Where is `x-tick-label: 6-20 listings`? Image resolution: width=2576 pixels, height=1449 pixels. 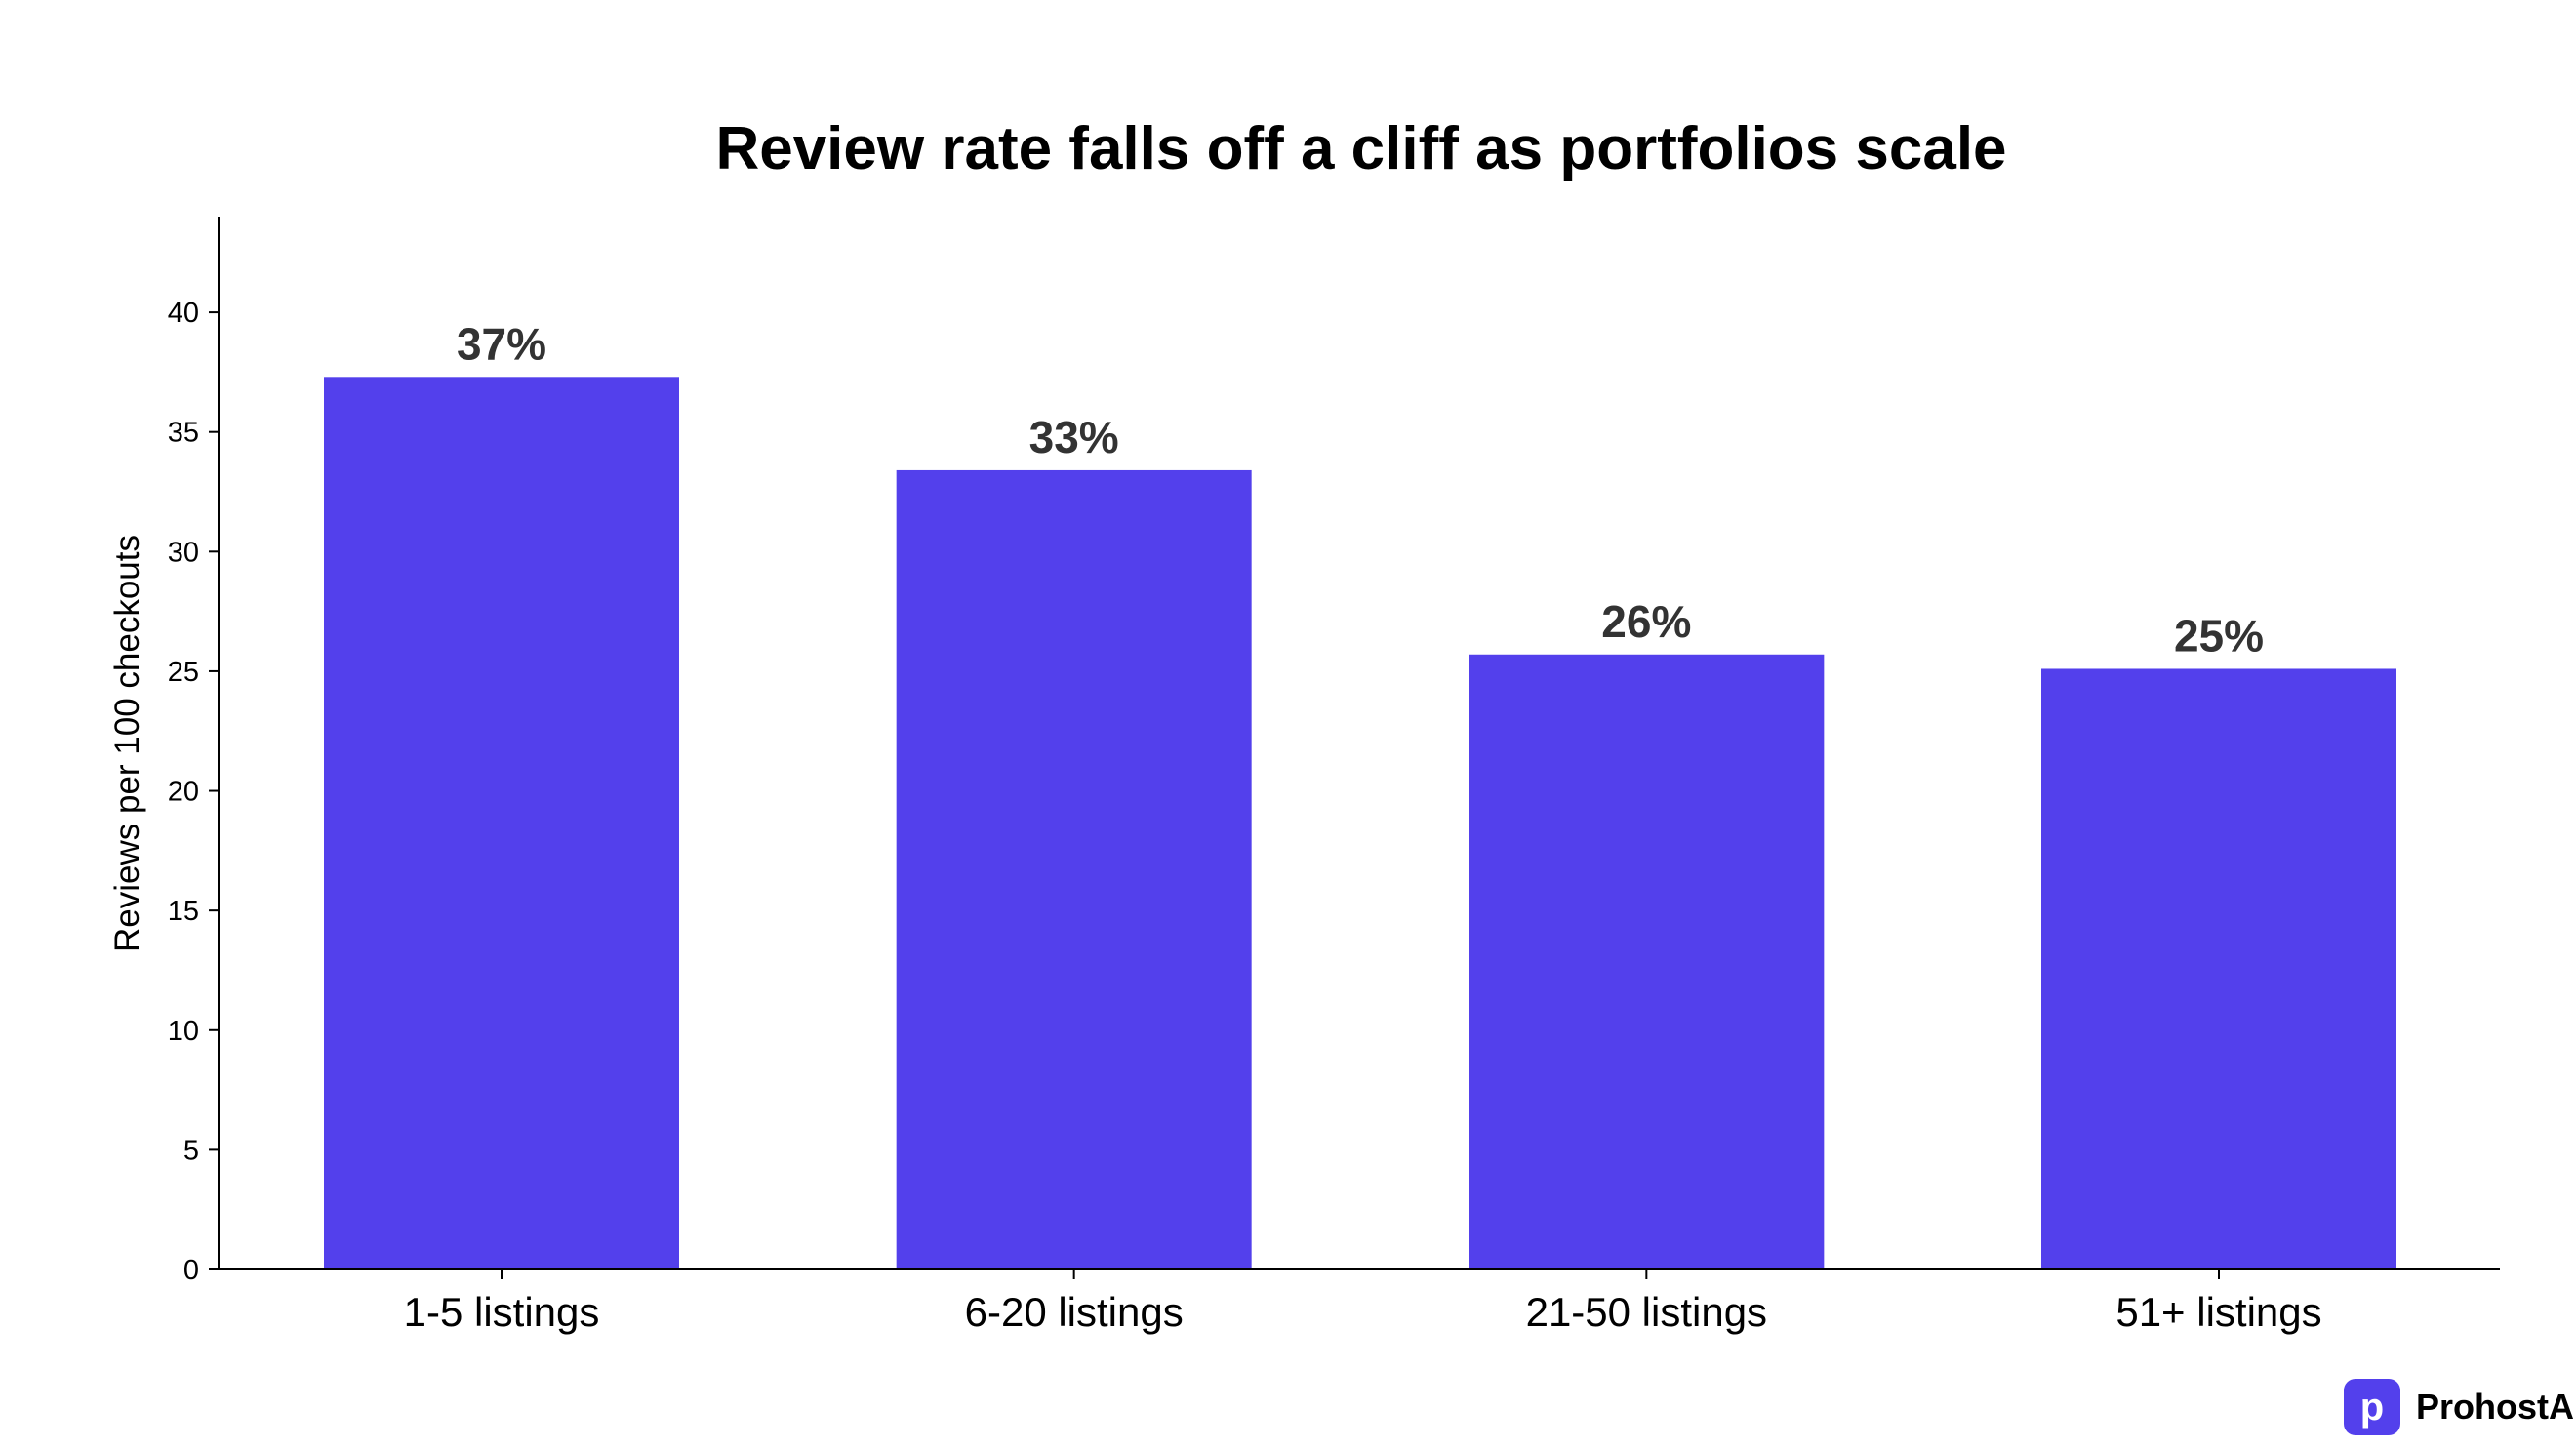
x-tick-label: 6-20 listings is located at coordinates (1074, 1312).